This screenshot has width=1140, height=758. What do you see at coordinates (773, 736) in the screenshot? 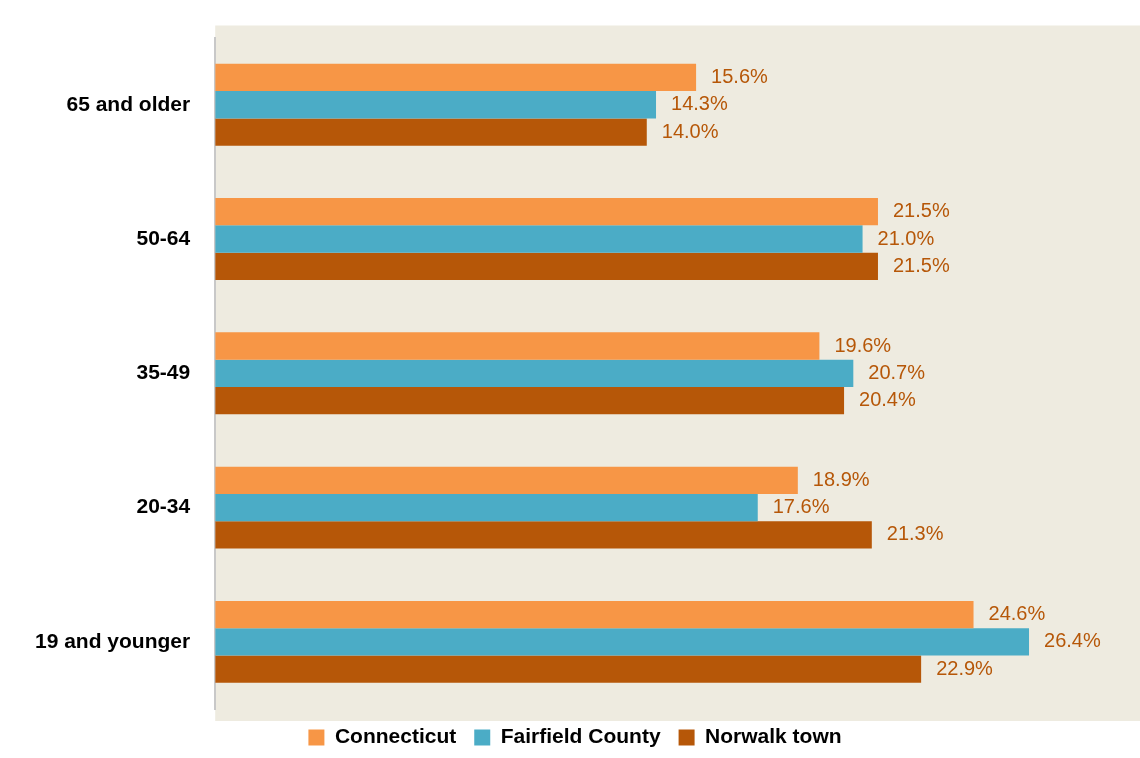
I see `legend-label: Norwalk town` at bounding box center [773, 736].